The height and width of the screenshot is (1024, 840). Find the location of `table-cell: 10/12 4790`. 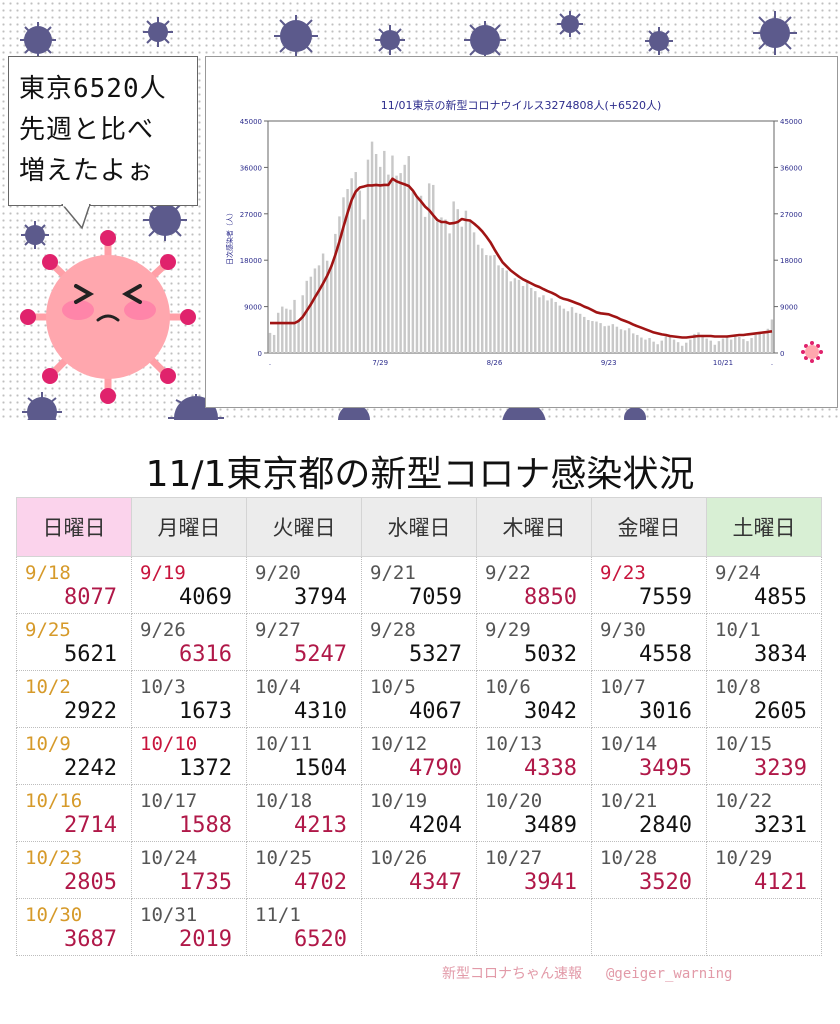

table-cell: 10/12 4790 is located at coordinates (419, 756).